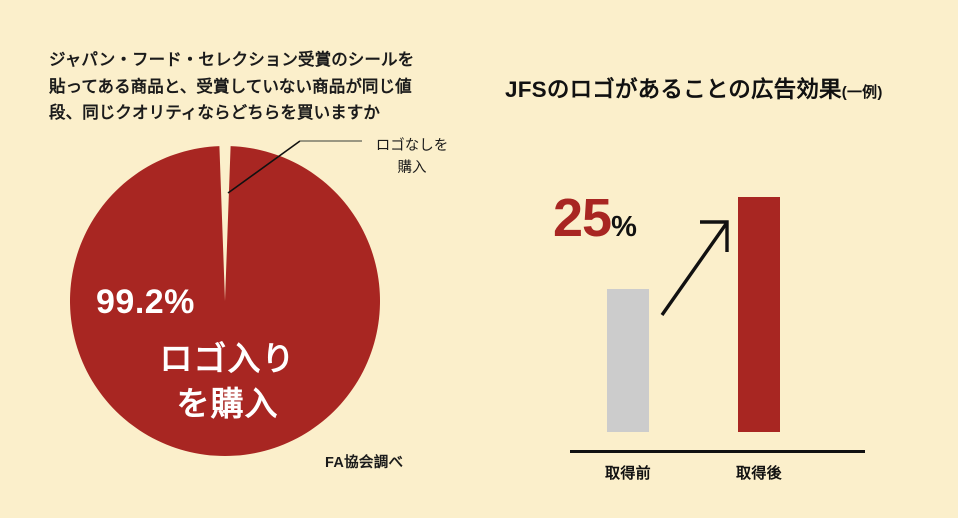 Image resolution: width=958 pixels, height=518 pixels. Describe the element at coordinates (714, 236) in the screenshot. I see `growth-arrow-head` at that location.